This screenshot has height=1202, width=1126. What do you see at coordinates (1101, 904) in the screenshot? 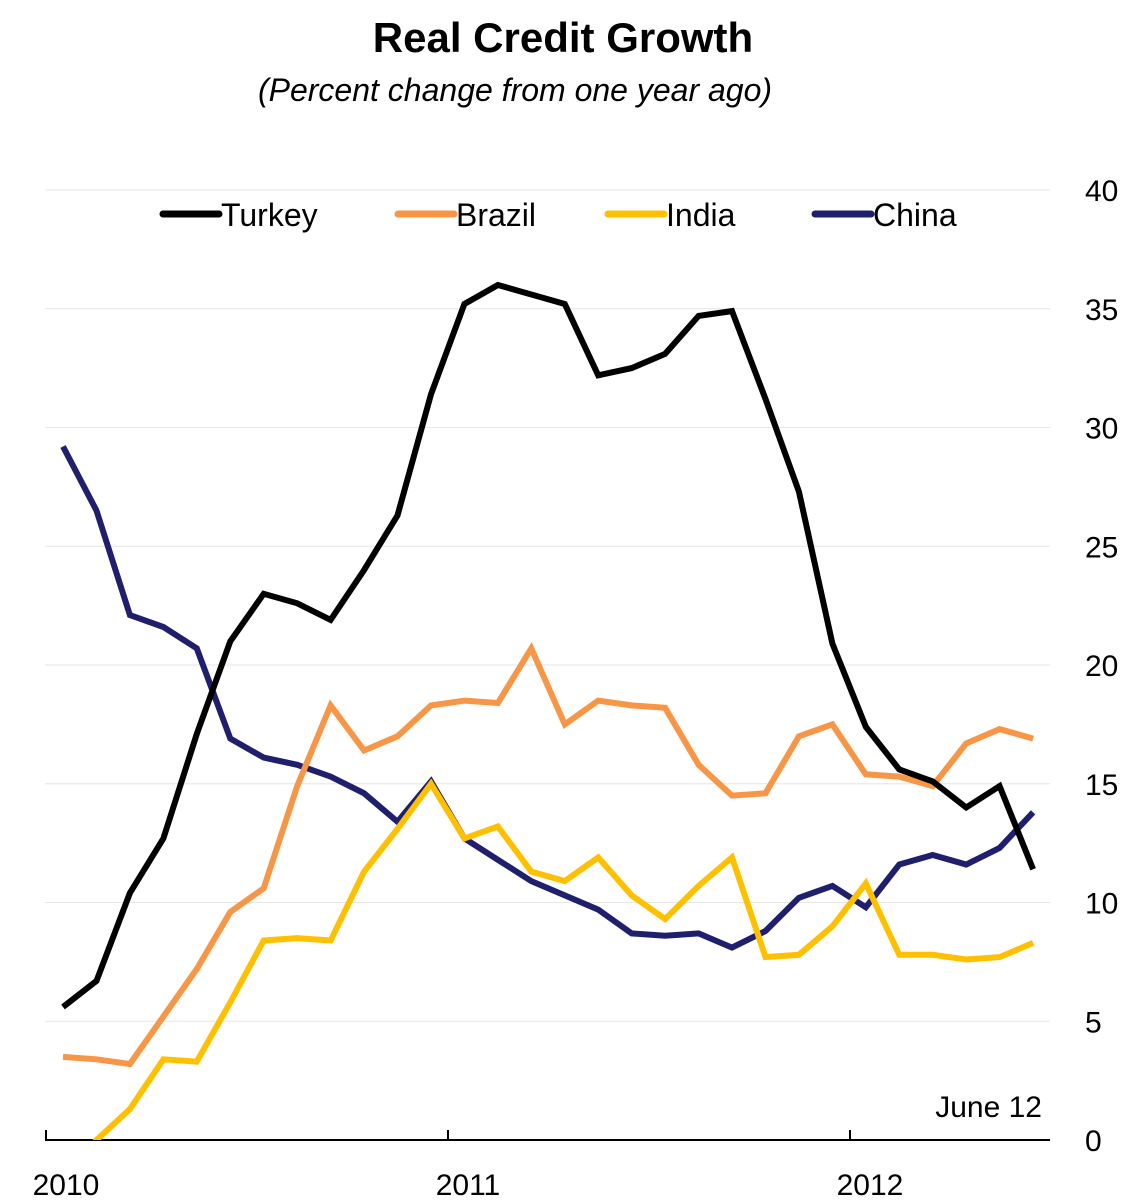
I see `y-tick-label: 10` at bounding box center [1101, 904].